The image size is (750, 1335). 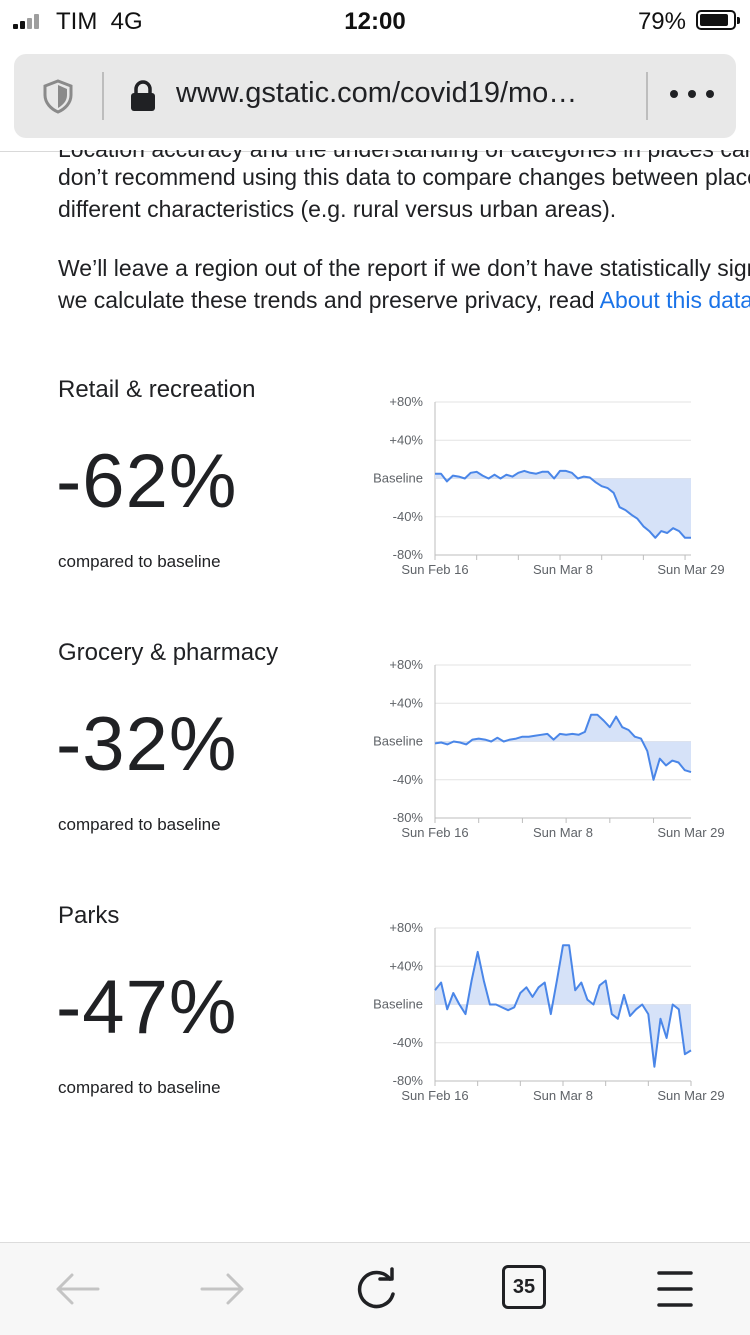 What do you see at coordinates (375, 151) in the screenshot?
I see `toolbar-divider` at bounding box center [375, 151].